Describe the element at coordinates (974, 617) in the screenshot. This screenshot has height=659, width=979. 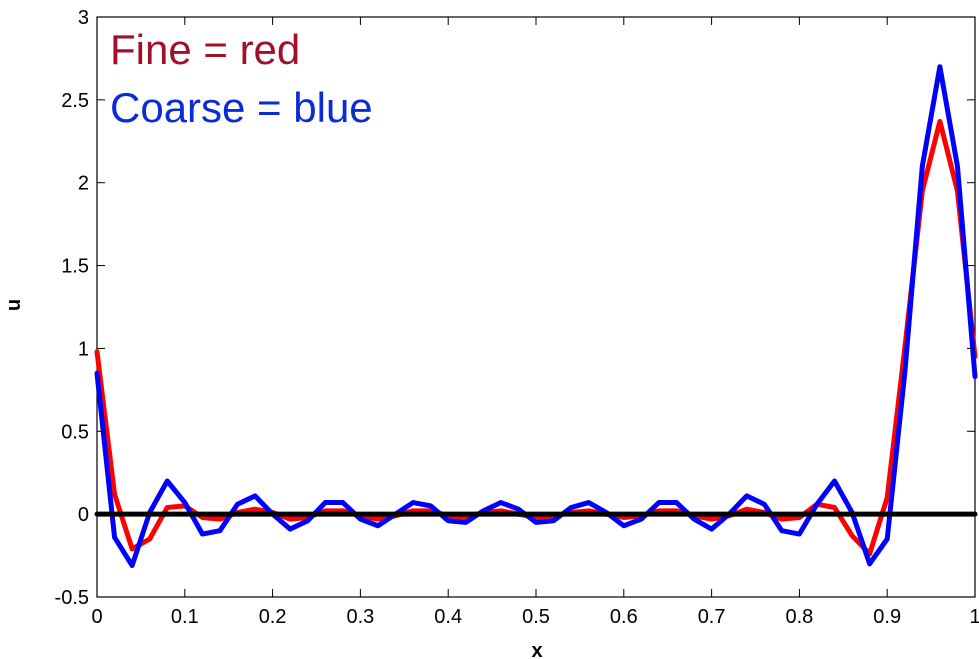
I see `x-tick-label: 1` at that location.